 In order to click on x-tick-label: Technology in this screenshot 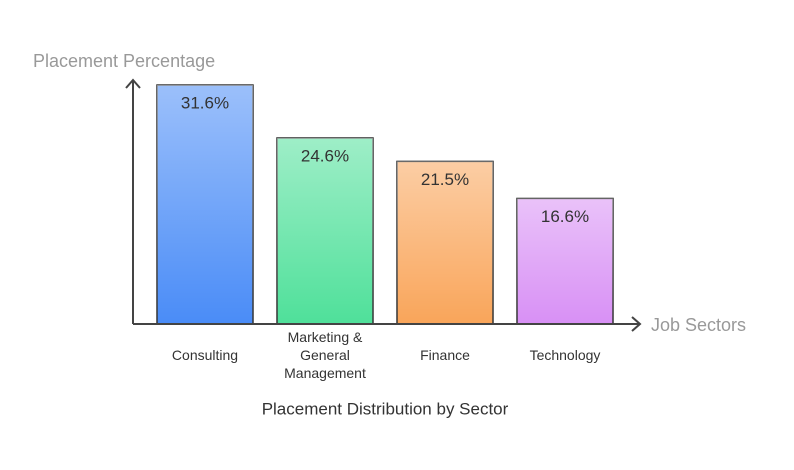, I will do `click(565, 355)`.